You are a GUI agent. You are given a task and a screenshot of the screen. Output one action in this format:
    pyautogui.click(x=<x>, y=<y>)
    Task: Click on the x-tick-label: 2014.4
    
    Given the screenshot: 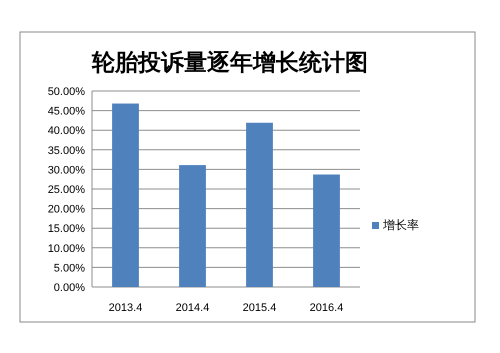 What is the action you would take?
    pyautogui.click(x=193, y=308)
    